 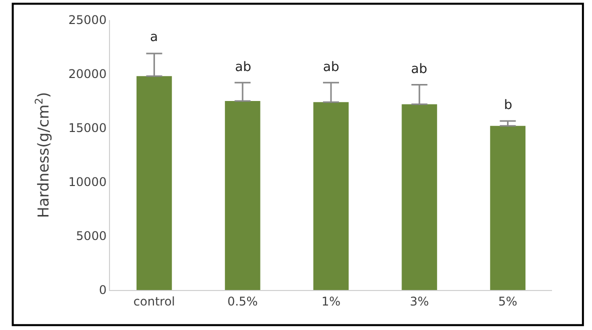 I want to click on y-tick-label: 15000, so click(x=87, y=128).